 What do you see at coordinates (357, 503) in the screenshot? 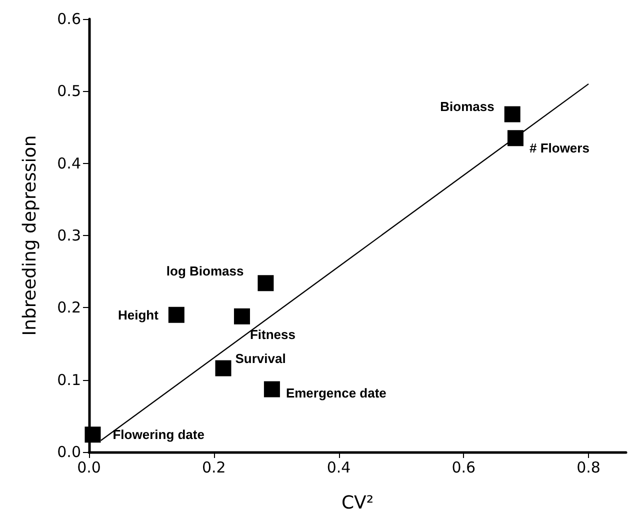
I see `x-axis-title: CV²` at bounding box center [357, 503].